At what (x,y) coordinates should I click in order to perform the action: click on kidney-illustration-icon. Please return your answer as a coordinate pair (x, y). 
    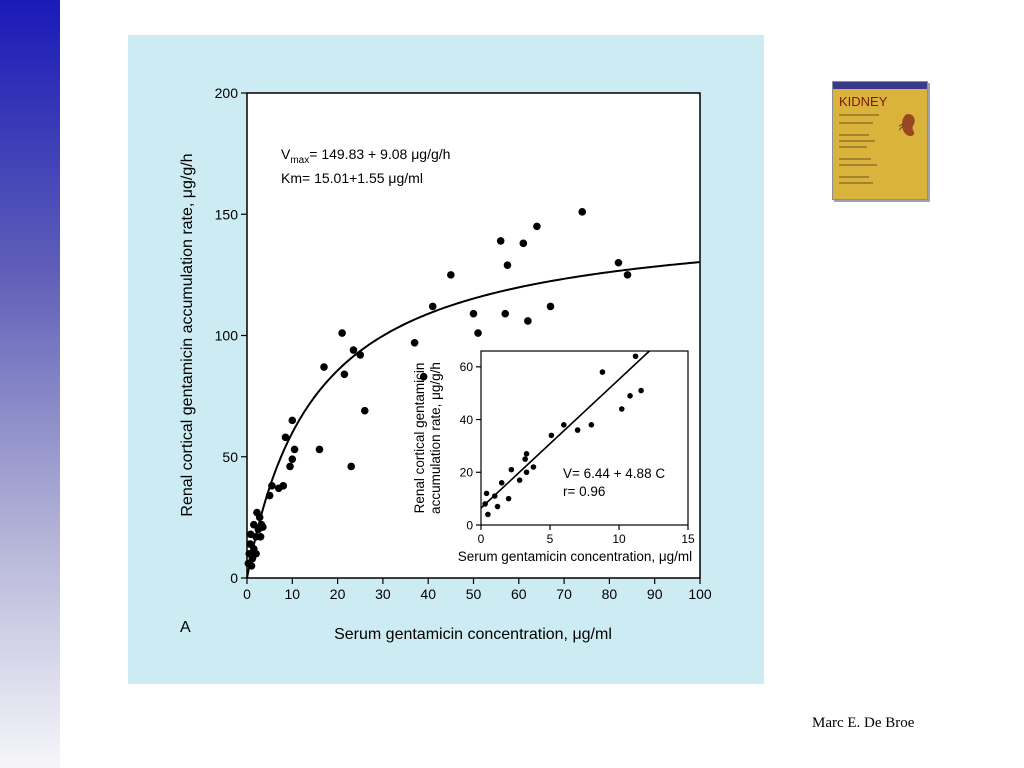
    Looking at the image, I should click on (907, 125).